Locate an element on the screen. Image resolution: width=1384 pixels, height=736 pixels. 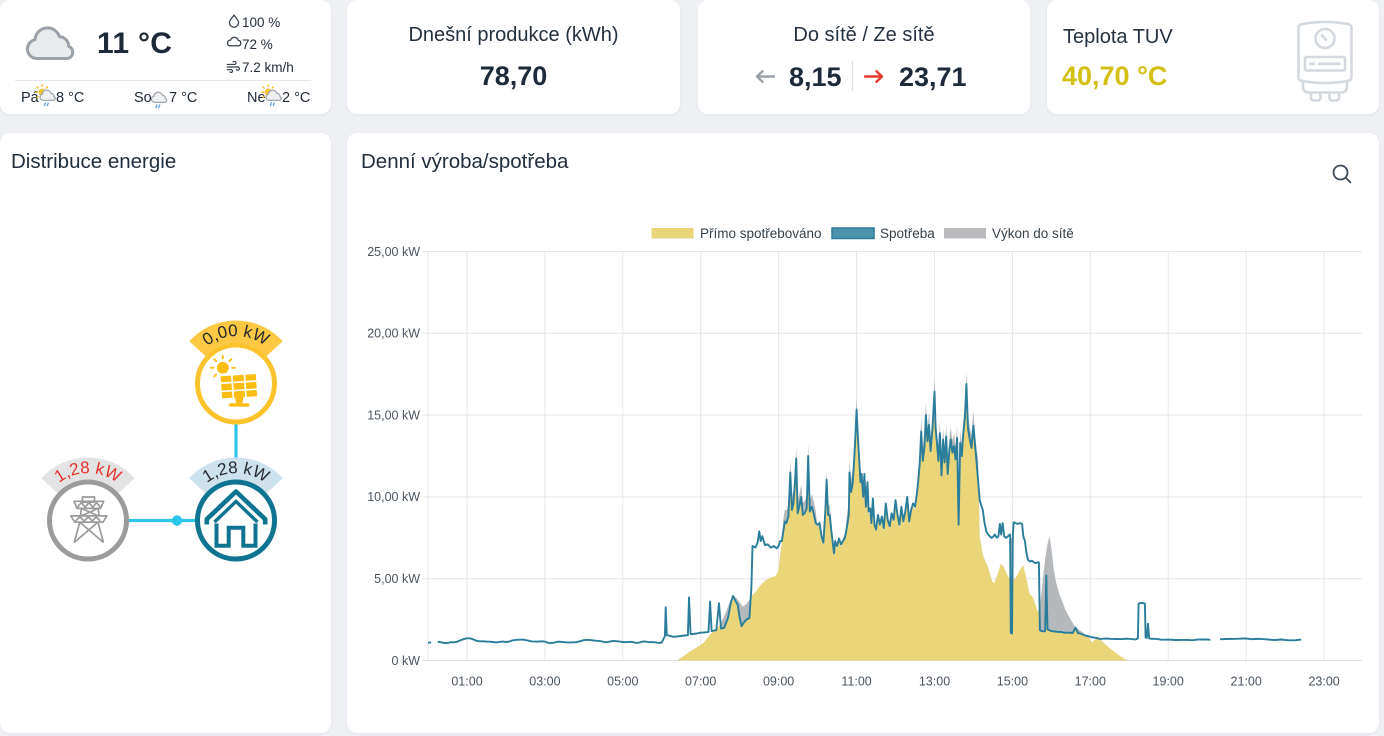
svg-text: 15:00 is located at coordinates (1012, 682).